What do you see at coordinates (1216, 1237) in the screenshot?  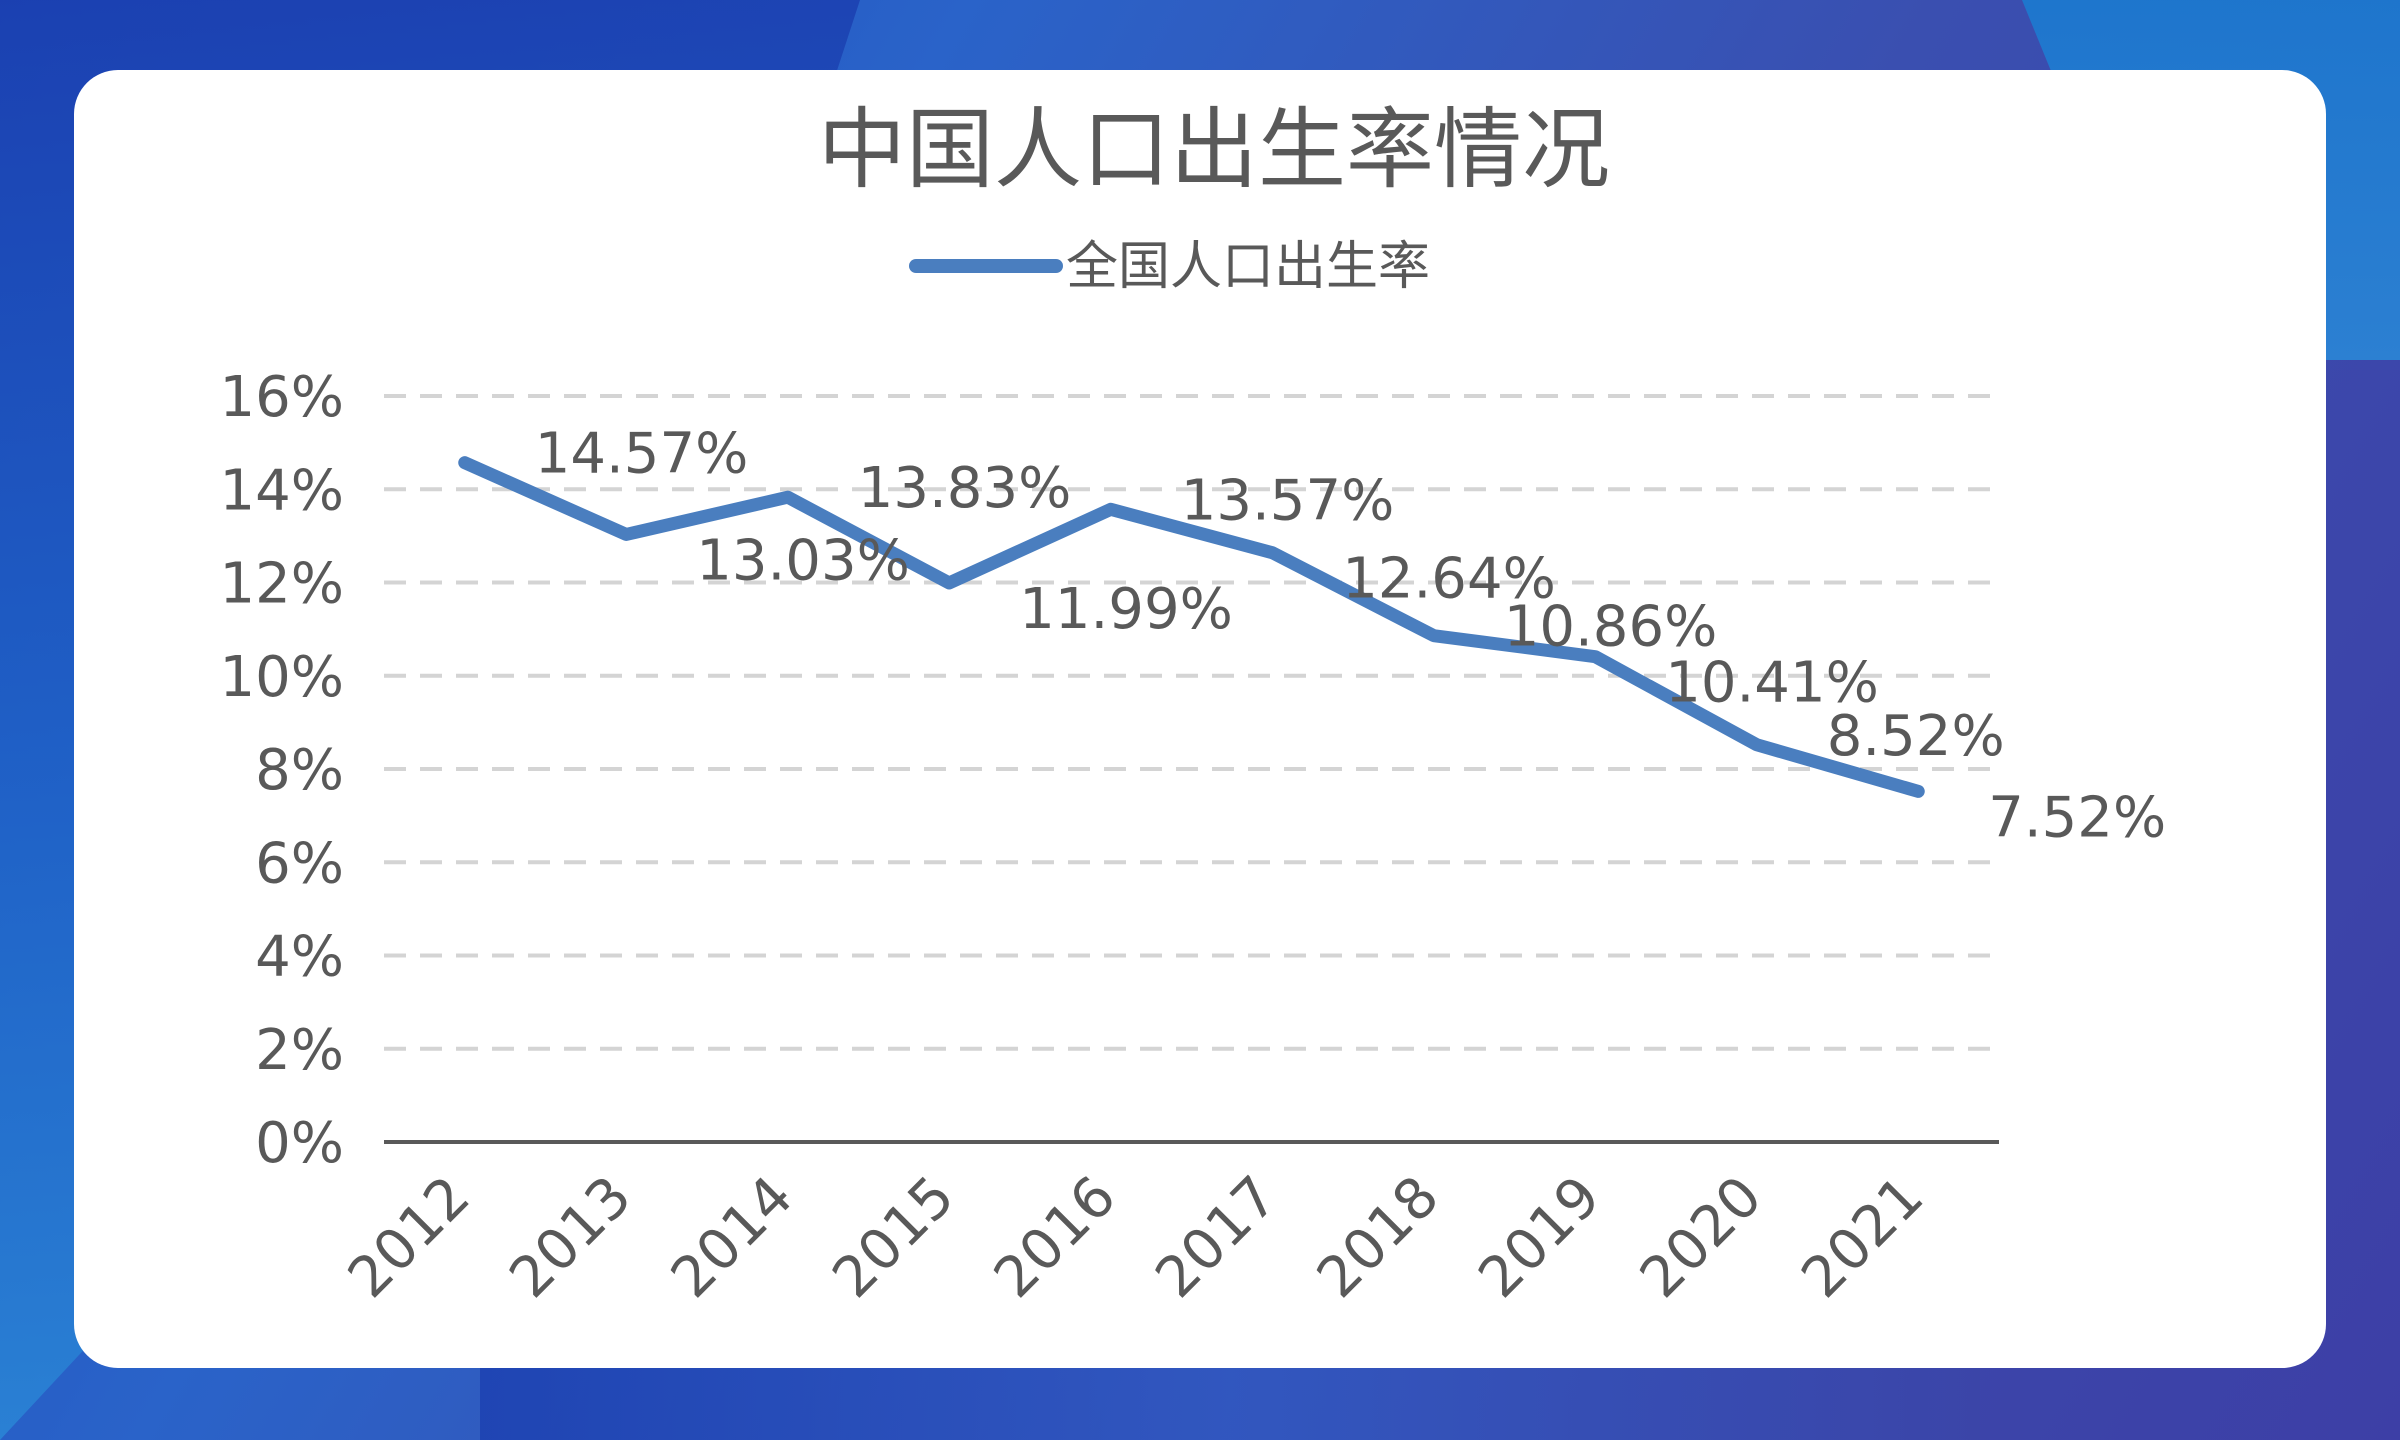 I see `x-tick-label: 2017` at bounding box center [1216, 1237].